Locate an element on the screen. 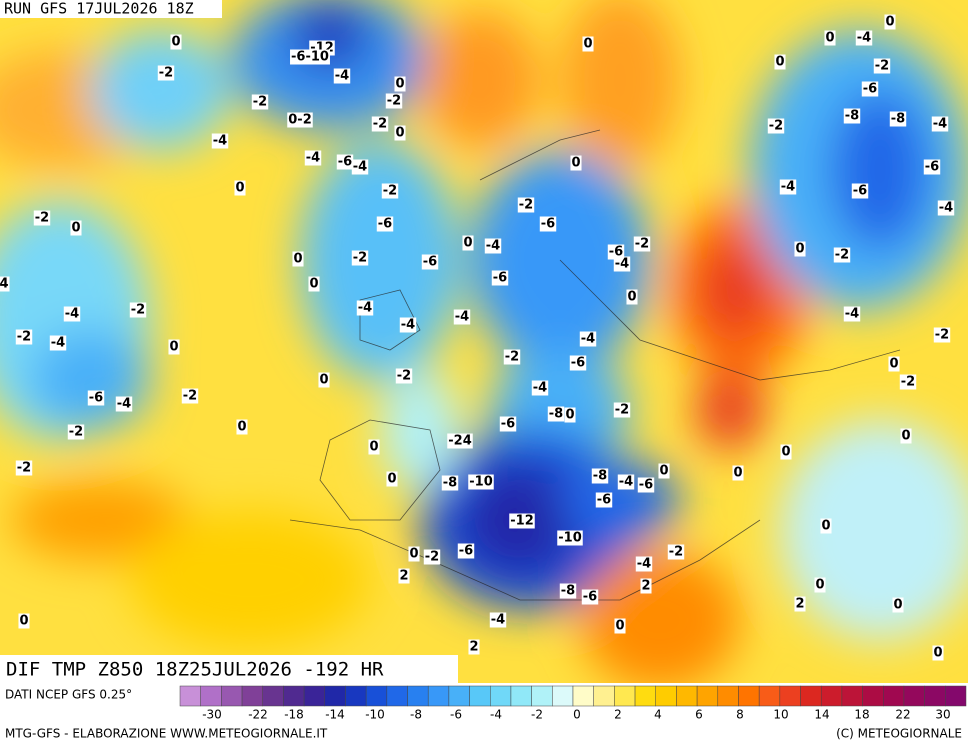 This screenshot has width=968, height=745. contour-label: 2 is located at coordinates (403, 576).